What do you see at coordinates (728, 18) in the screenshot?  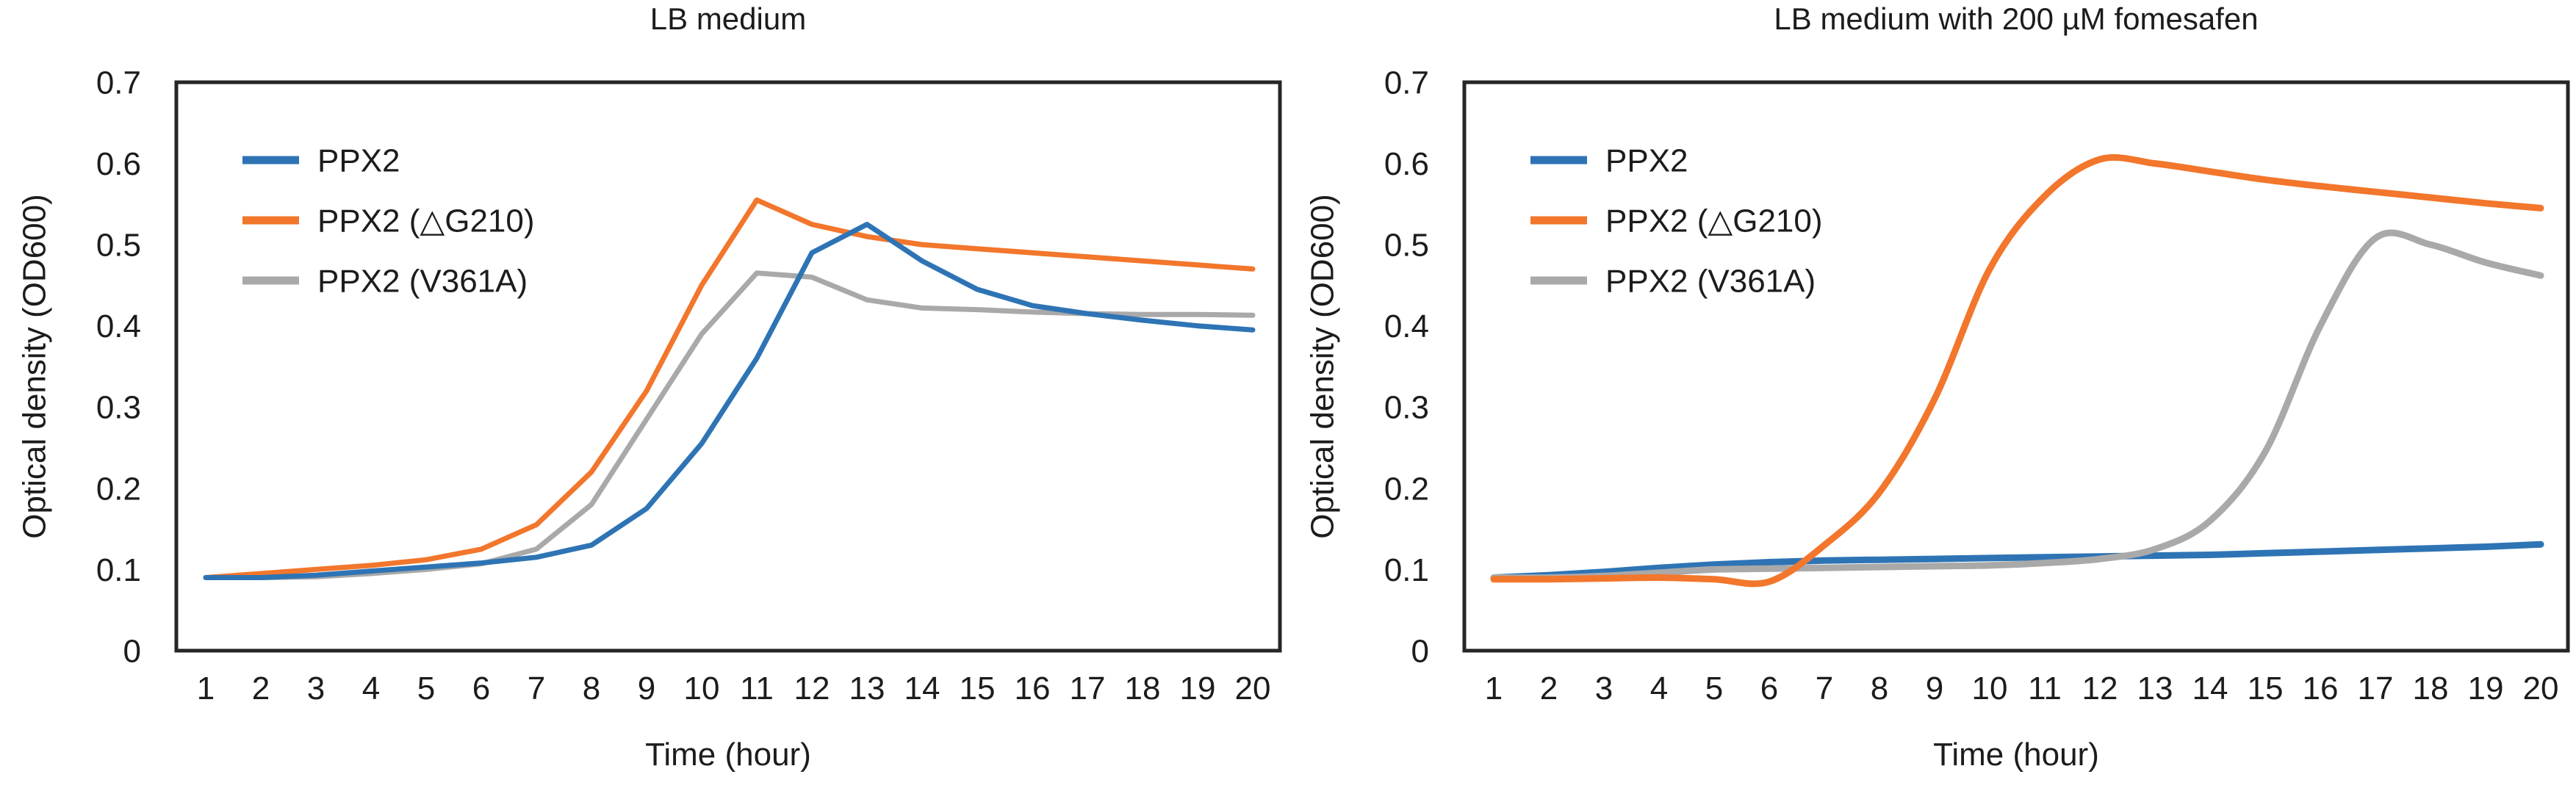 I see `chart-title: LB medium` at bounding box center [728, 18].